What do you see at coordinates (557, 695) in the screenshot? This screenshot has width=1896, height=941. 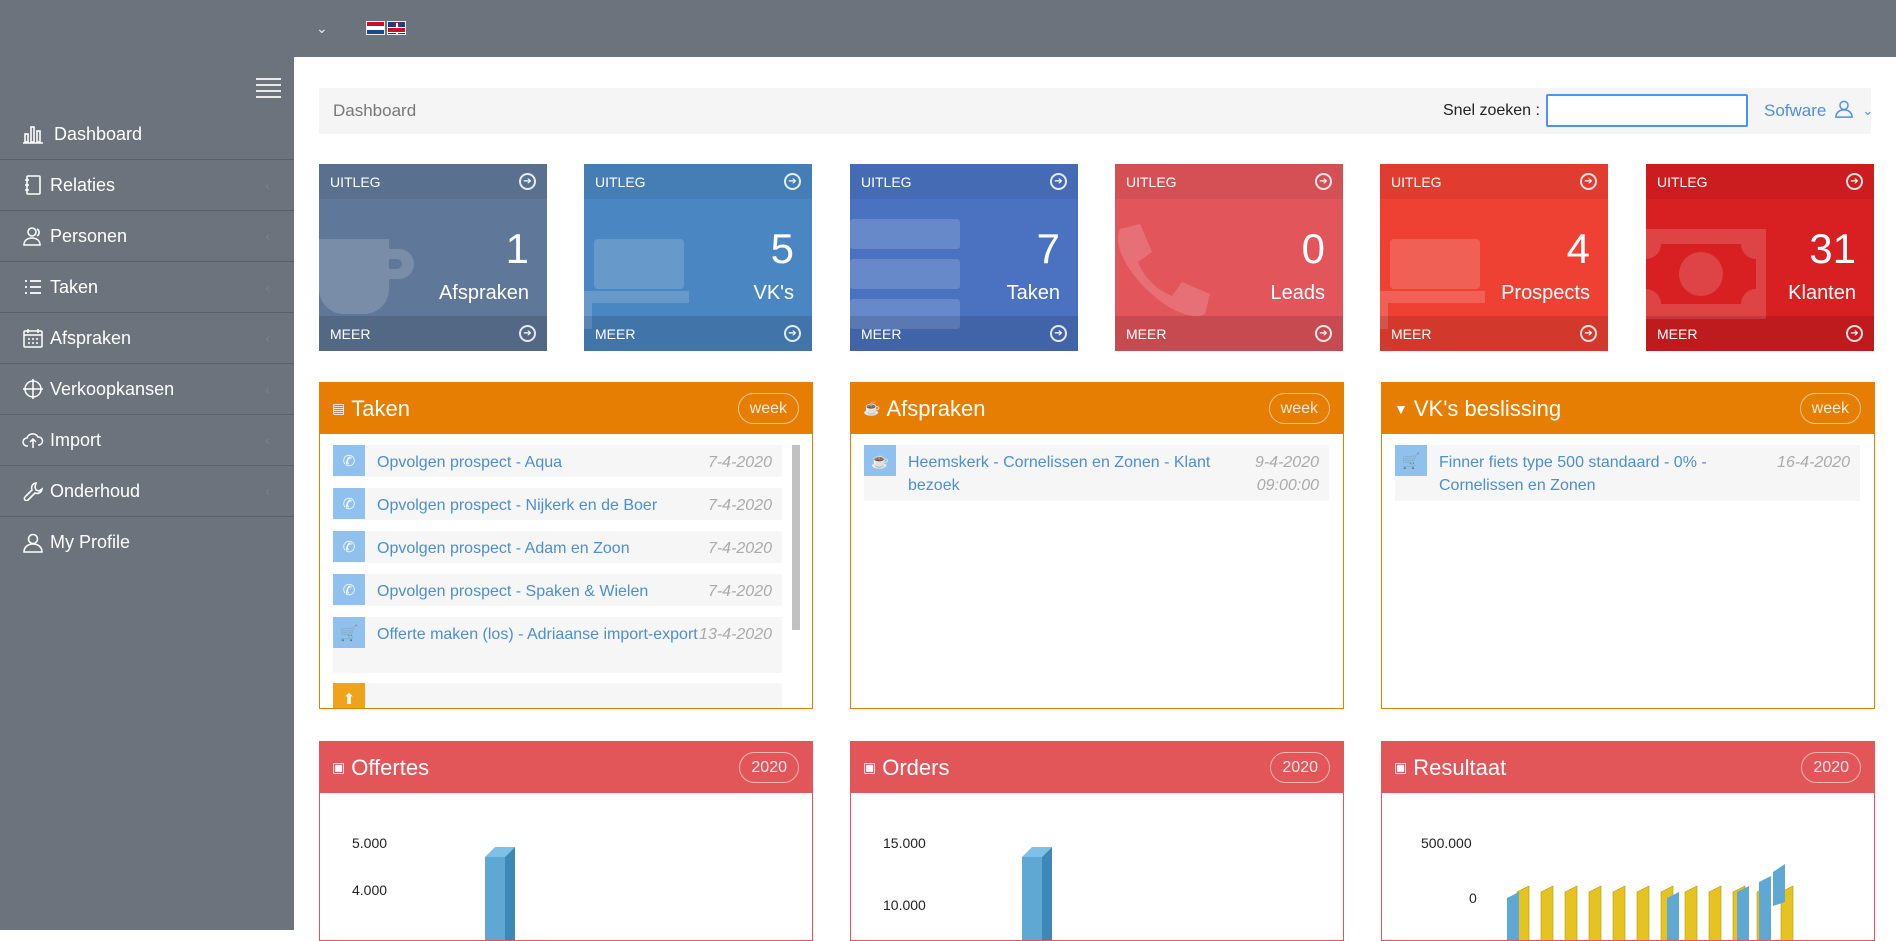 I see `list-item: ⬆` at bounding box center [557, 695].